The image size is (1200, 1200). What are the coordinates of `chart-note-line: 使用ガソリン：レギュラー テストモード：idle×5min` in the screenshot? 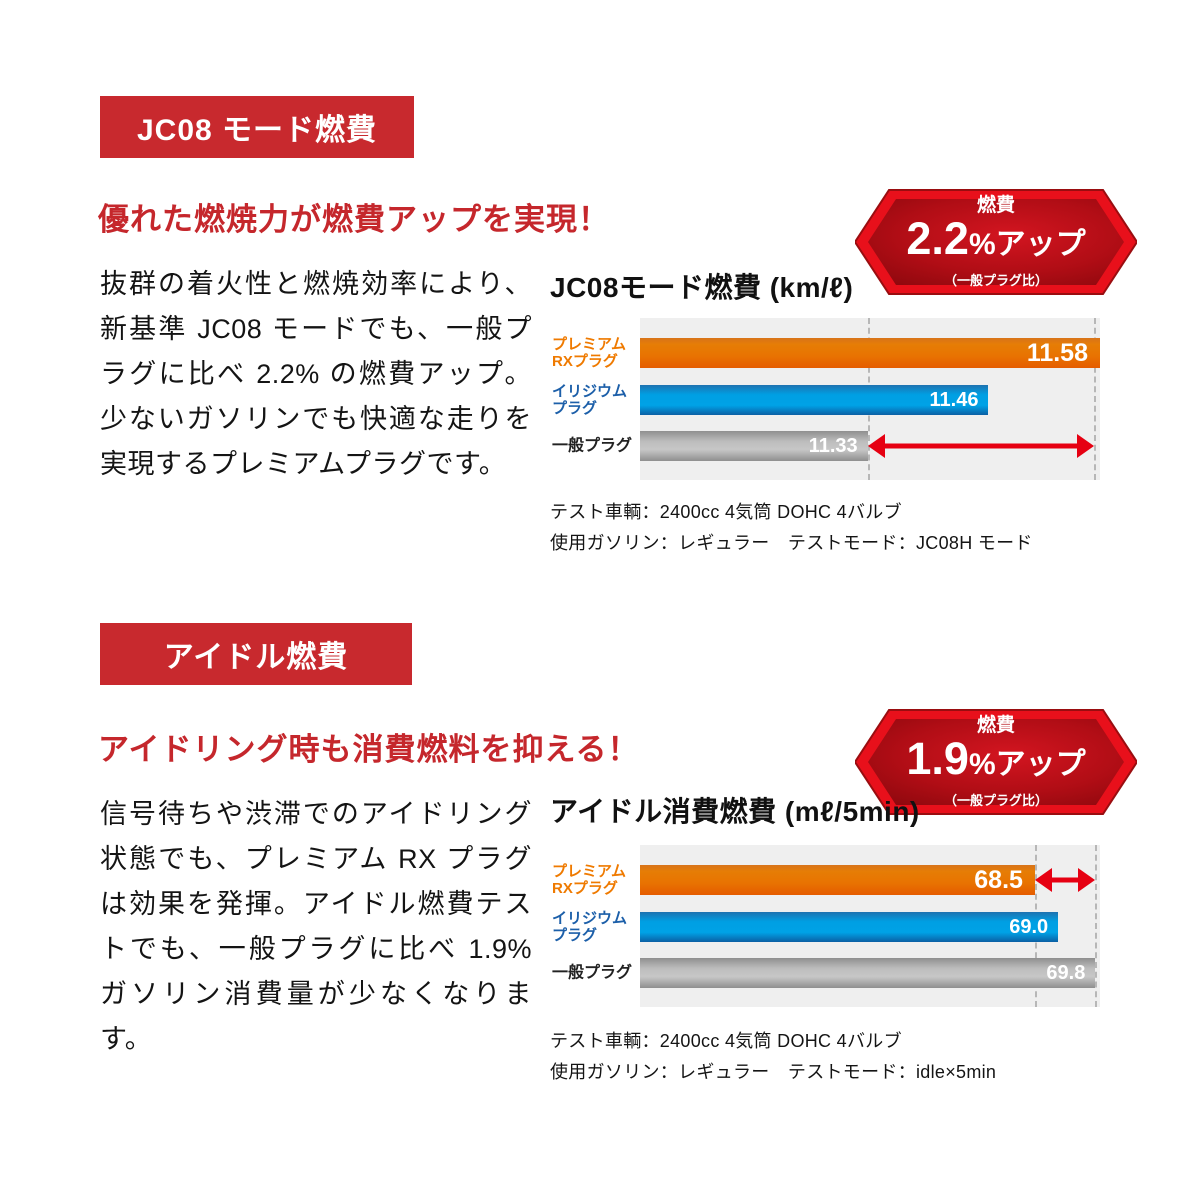 It's located at (773, 1072).